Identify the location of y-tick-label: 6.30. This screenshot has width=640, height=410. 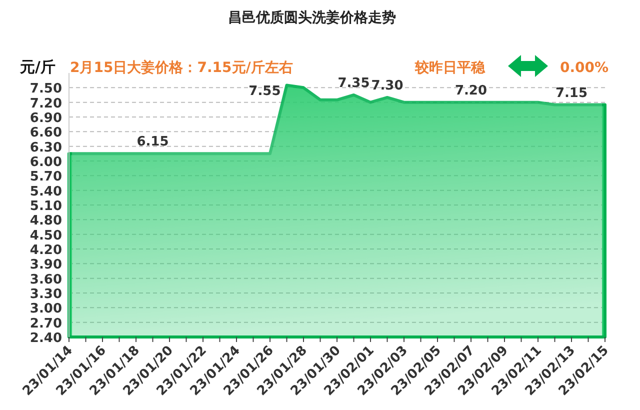
(46, 148).